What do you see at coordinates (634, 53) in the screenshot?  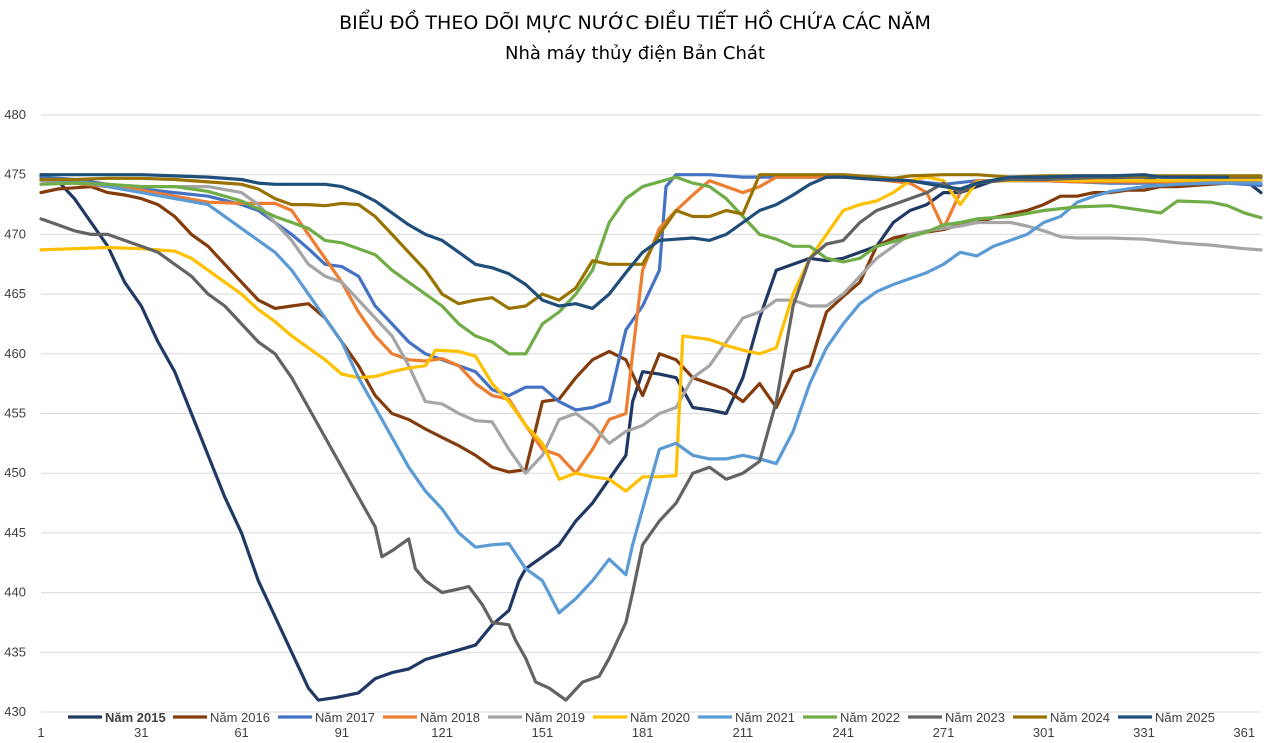 I see `chart-subtitle: Nhà máy thủy điện Bản Chát` at bounding box center [634, 53].